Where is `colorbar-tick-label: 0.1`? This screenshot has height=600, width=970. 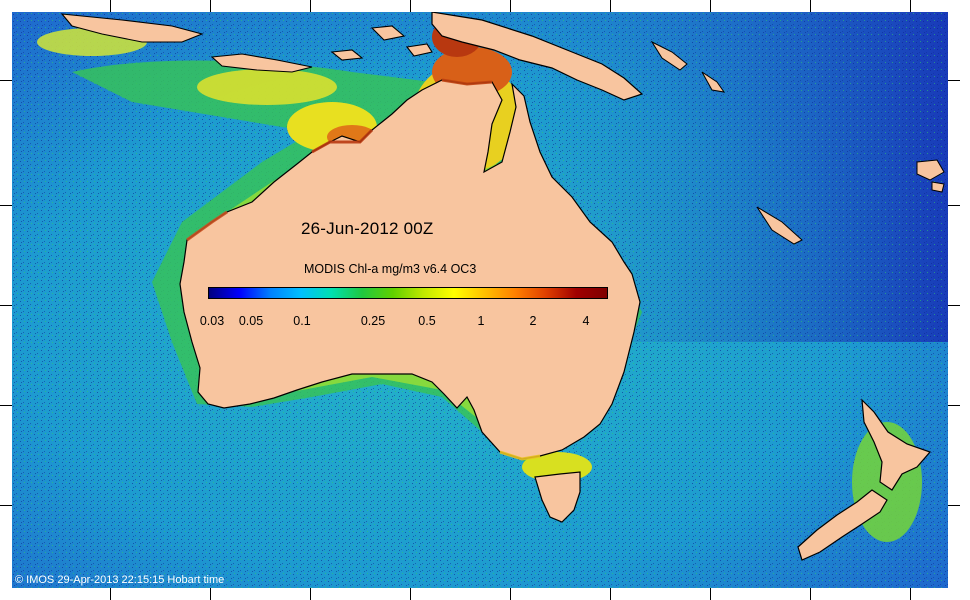 colorbar-tick-label: 0.1 is located at coordinates (302, 321).